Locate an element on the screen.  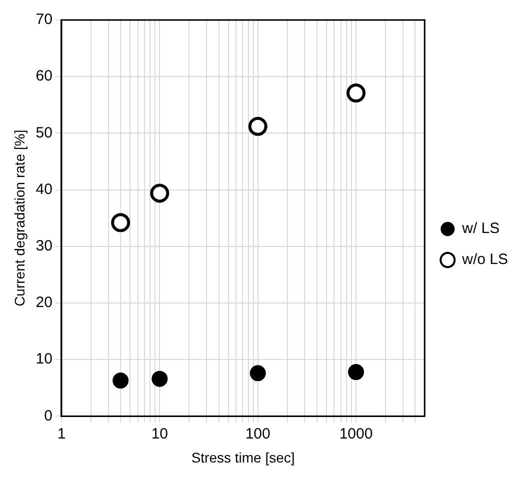
y-tick-label: 40 is located at coordinates (44, 189).